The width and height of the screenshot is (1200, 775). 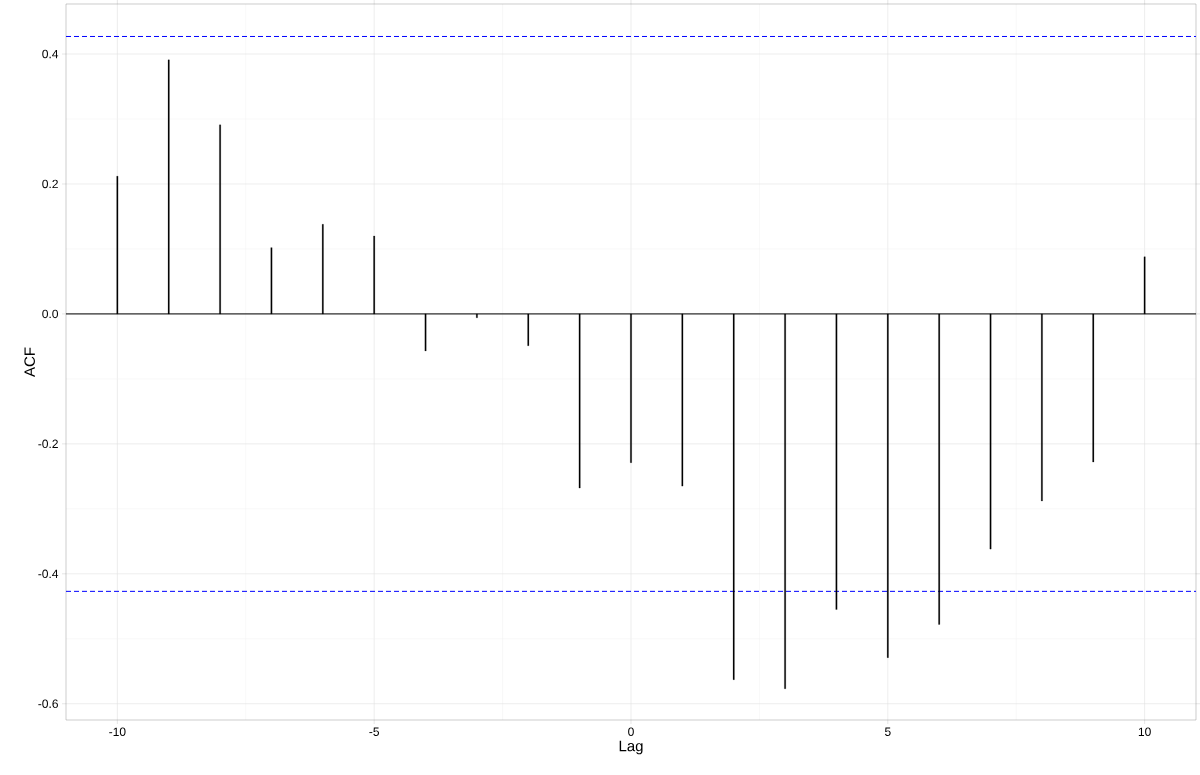 What do you see at coordinates (374, 731) in the screenshot?
I see `x-tick-label: -5` at bounding box center [374, 731].